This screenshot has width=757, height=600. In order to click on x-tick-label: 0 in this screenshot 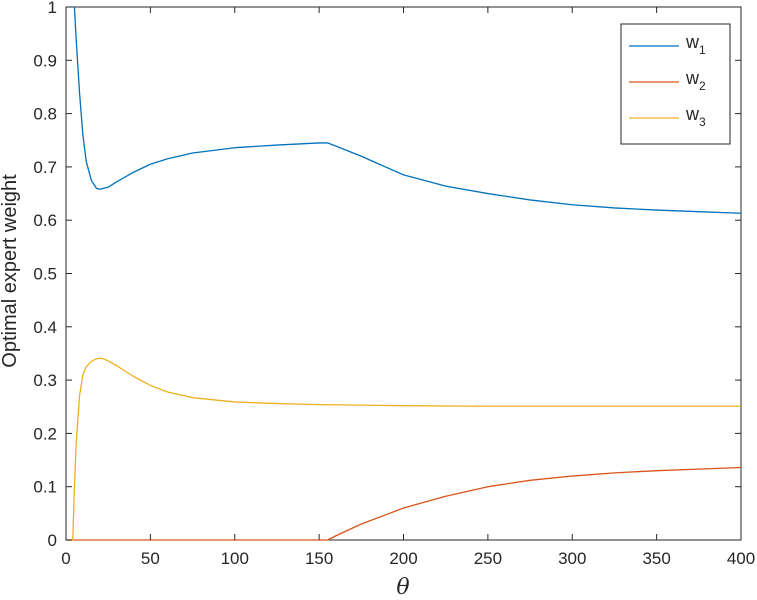, I will do `click(65, 558)`.